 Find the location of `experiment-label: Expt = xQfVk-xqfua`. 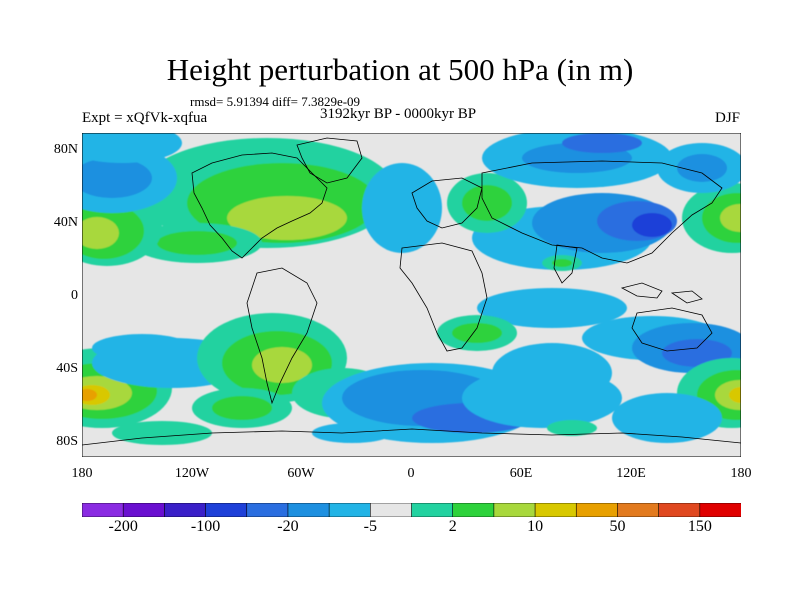

experiment-label: Expt = xQfVk-xqfua is located at coordinates (145, 118).